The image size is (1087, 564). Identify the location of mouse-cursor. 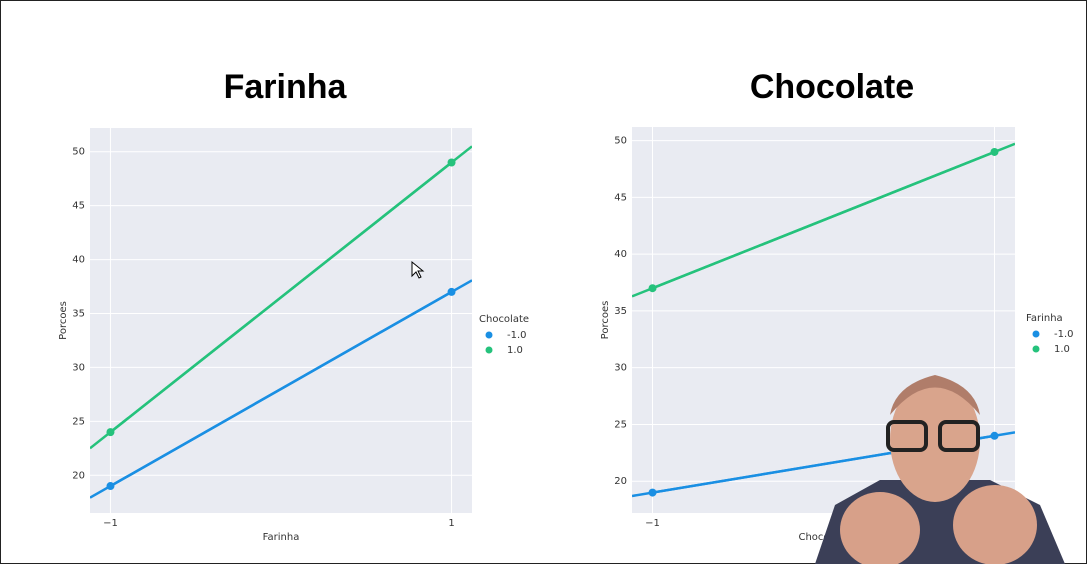
(418, 269).